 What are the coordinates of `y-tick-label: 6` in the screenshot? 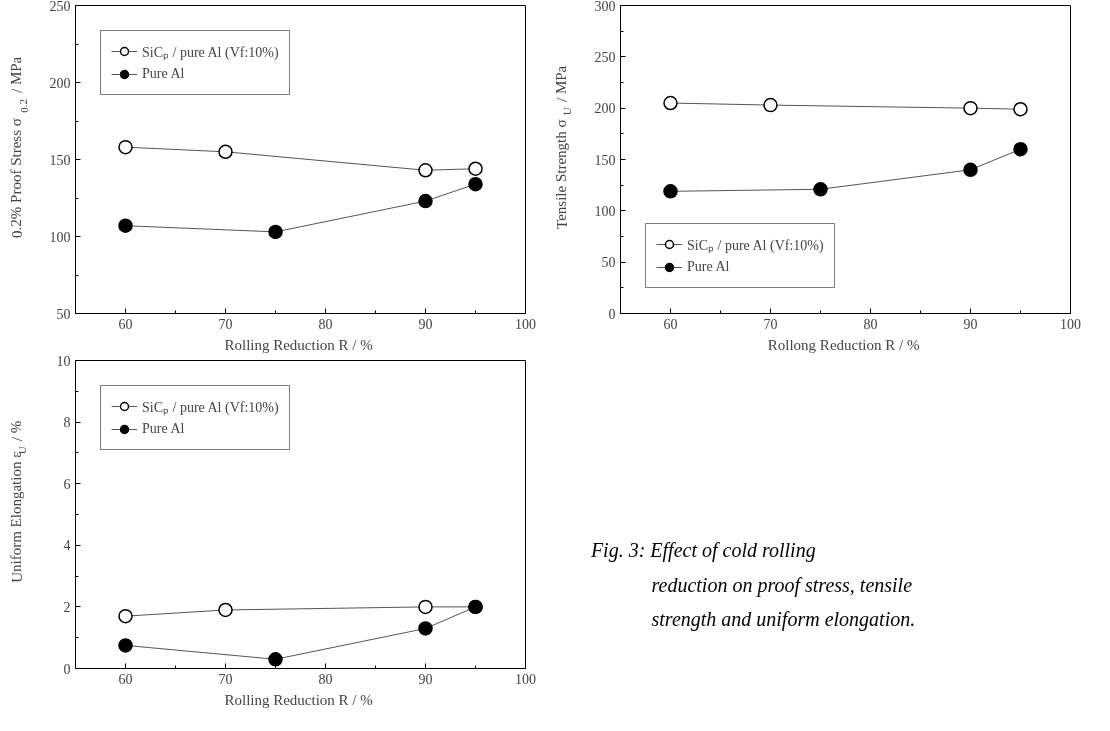 It's located at (67, 484).